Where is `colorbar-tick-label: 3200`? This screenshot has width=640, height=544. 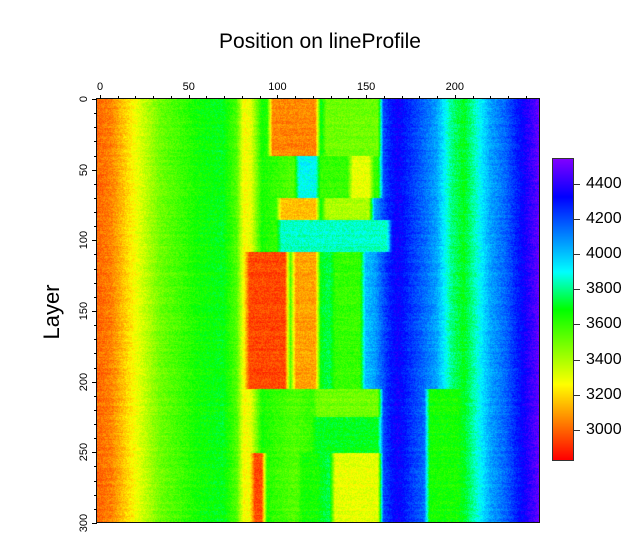 colorbar-tick-label: 3200 is located at coordinates (604, 394).